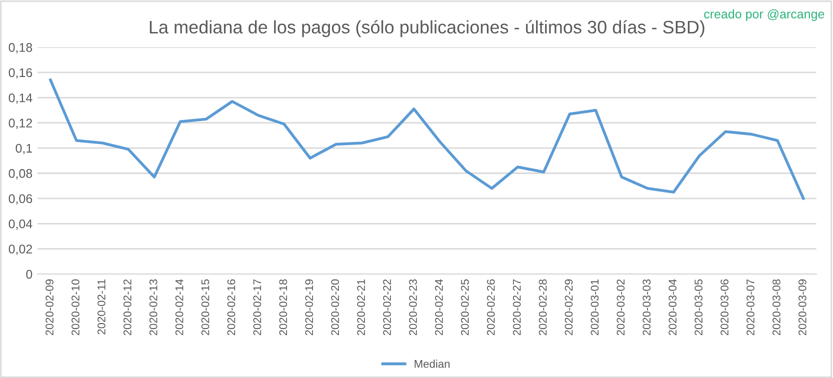  I want to click on x-tick-label: 2020-03-02, so click(620, 307).